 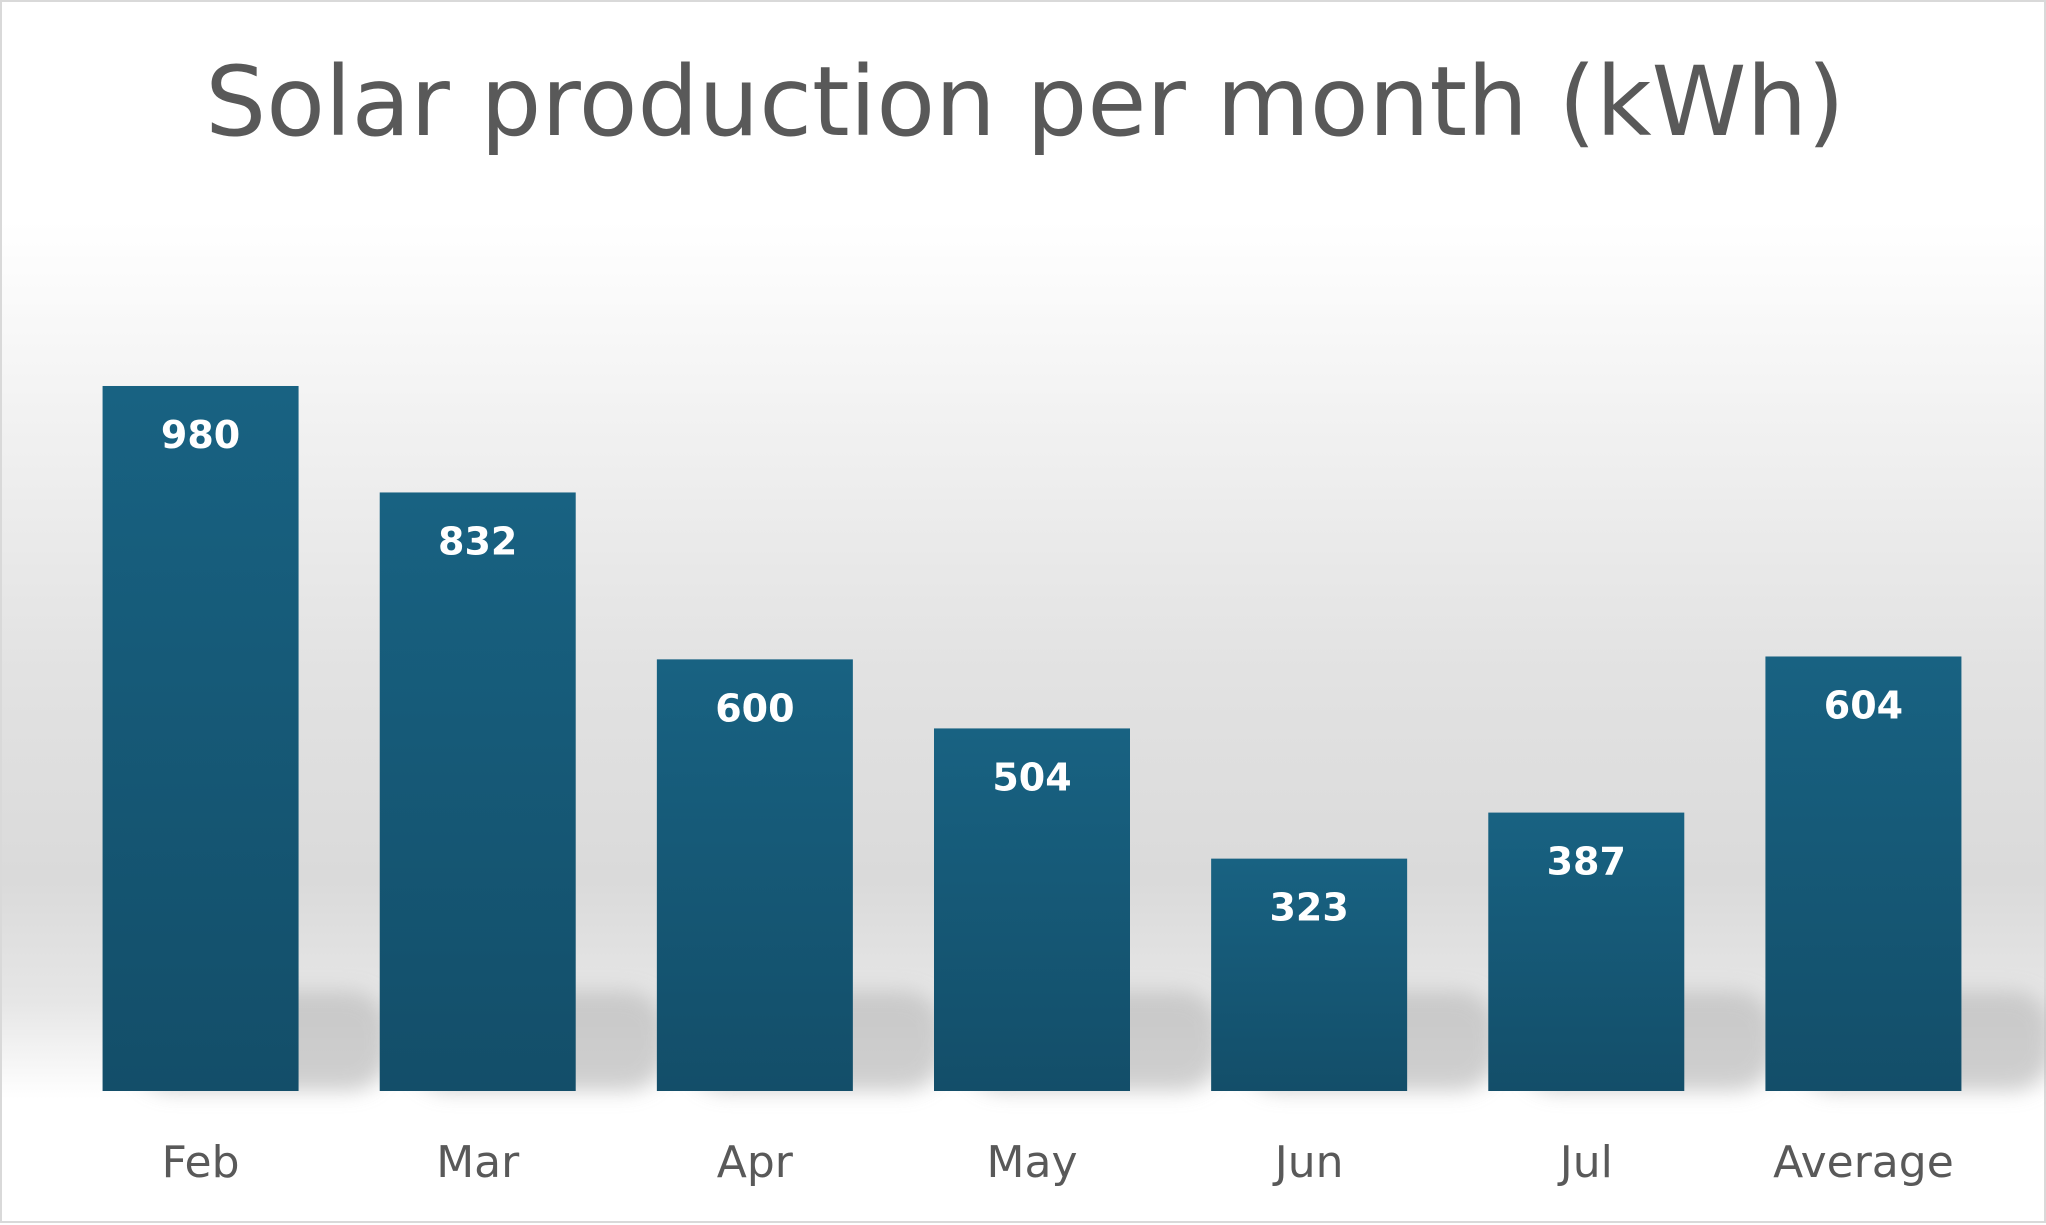 What do you see at coordinates (201, 1162) in the screenshot?
I see `category-label-feb: Feb` at bounding box center [201, 1162].